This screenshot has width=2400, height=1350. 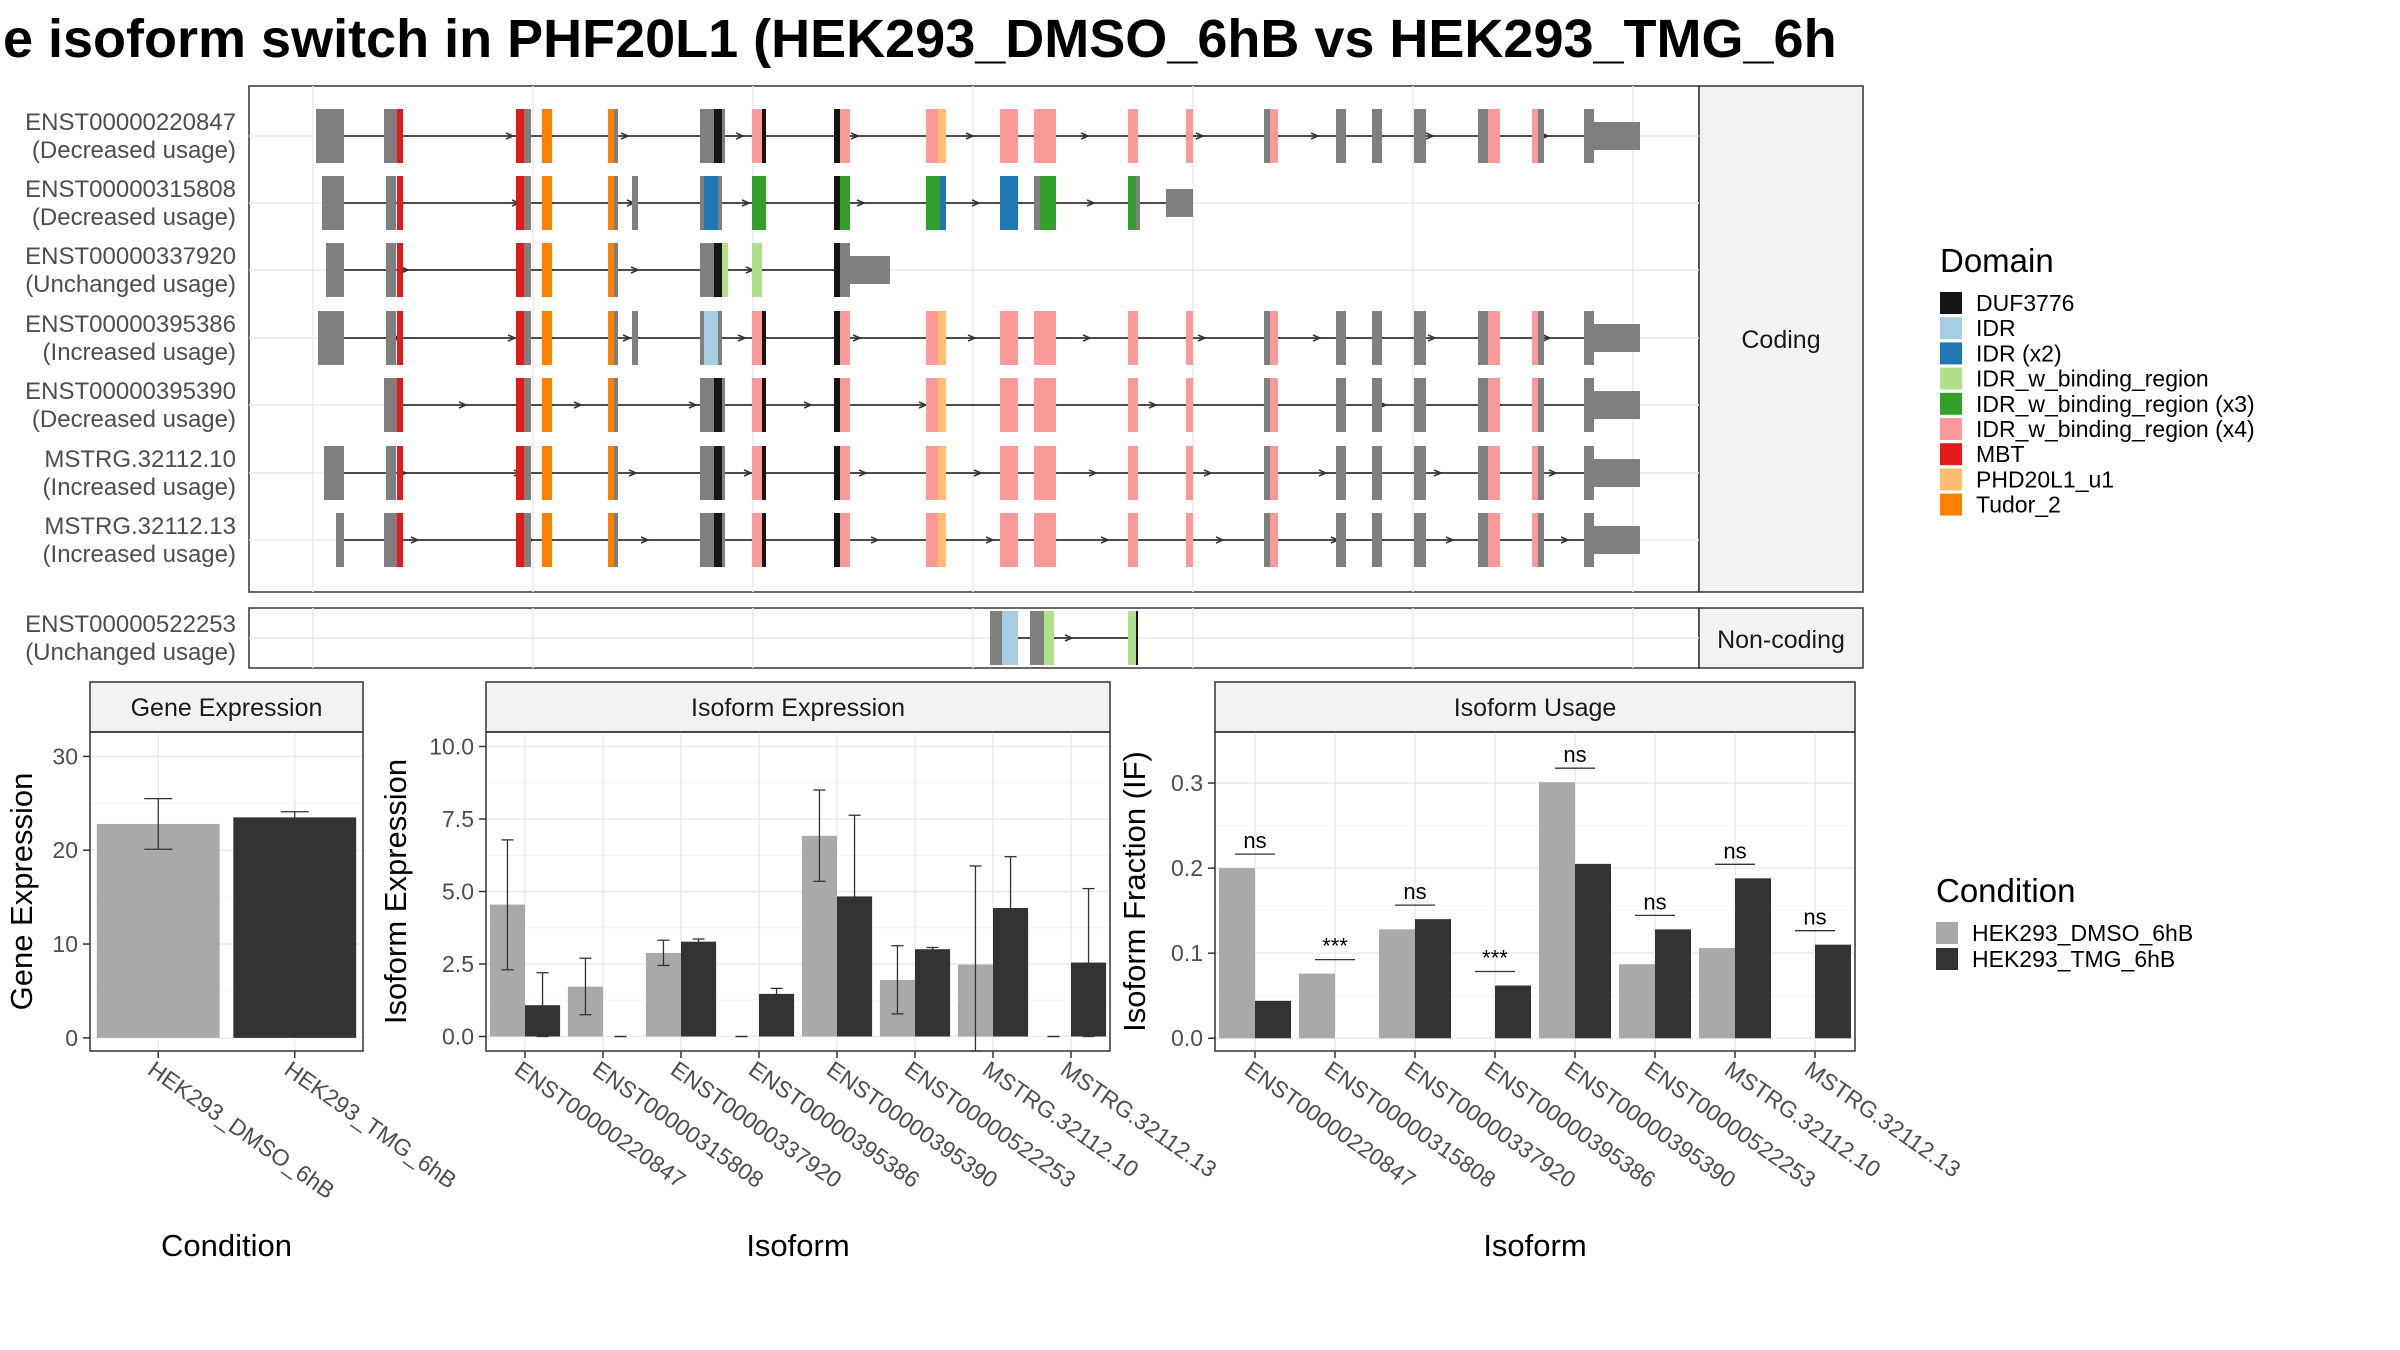 What do you see at coordinates (451, 747) in the screenshot?
I see `y-tick-label: 10.0` at bounding box center [451, 747].